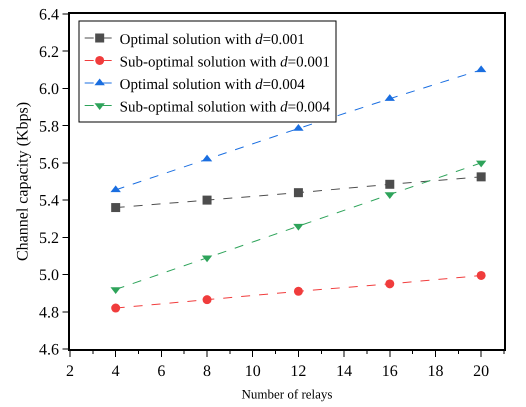 The image size is (526, 407). What do you see at coordinates (49, 15) in the screenshot?
I see `y-tick-label: 6.4` at bounding box center [49, 15].